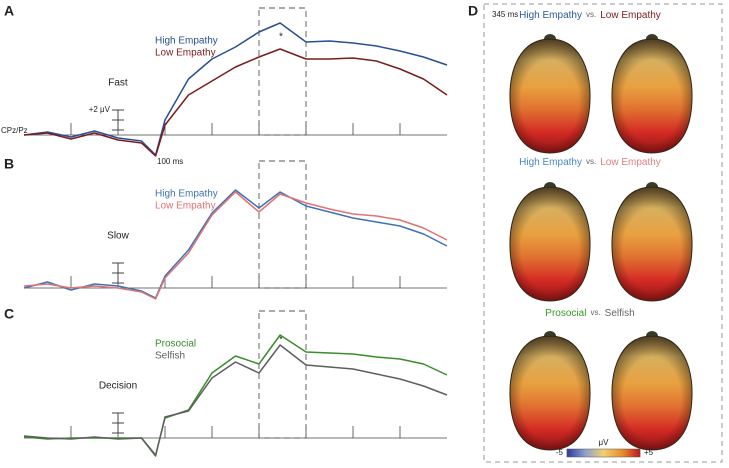  Describe the element at coordinates (118, 386) in the screenshot. I see `condition-label: Decision` at that location.